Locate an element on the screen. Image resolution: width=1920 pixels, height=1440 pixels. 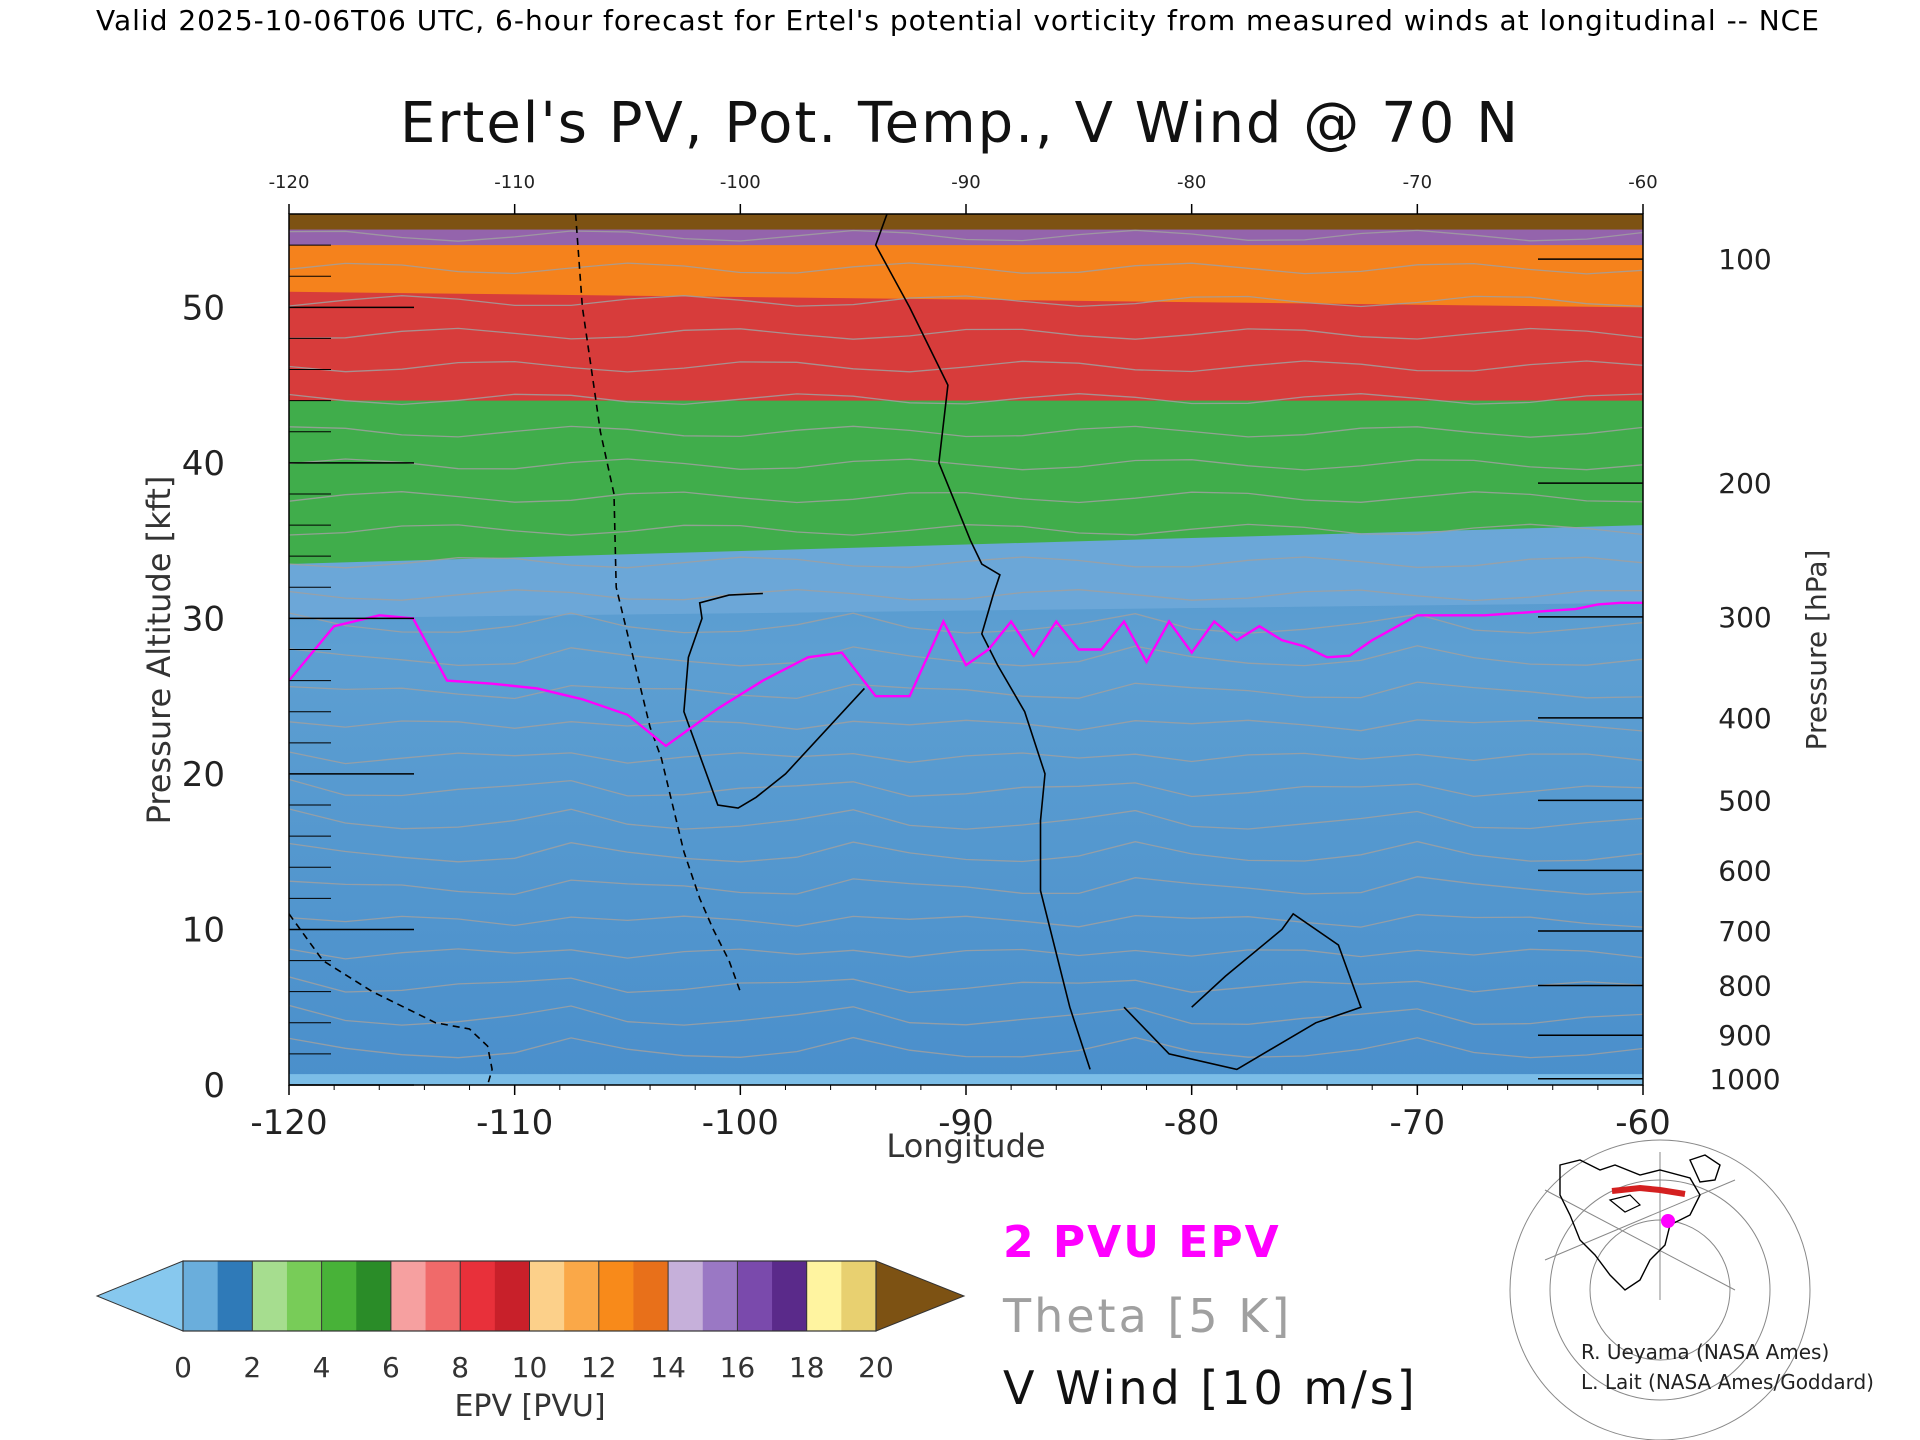
x-tick-label: -110 is located at coordinates (514, 1123).